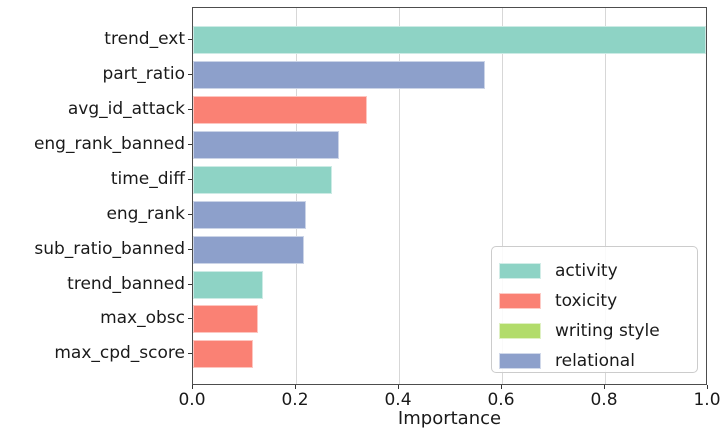 Image resolution: width=720 pixels, height=432 pixels. I want to click on bar-trend_ext, so click(449, 40).